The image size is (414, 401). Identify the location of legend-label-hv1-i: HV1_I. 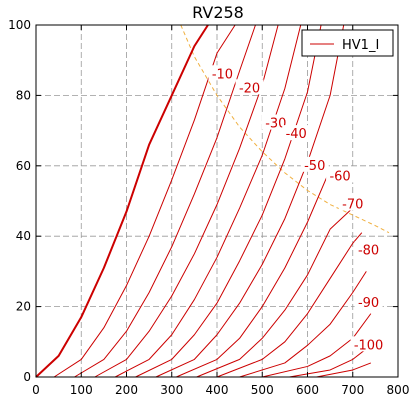
(360, 45).